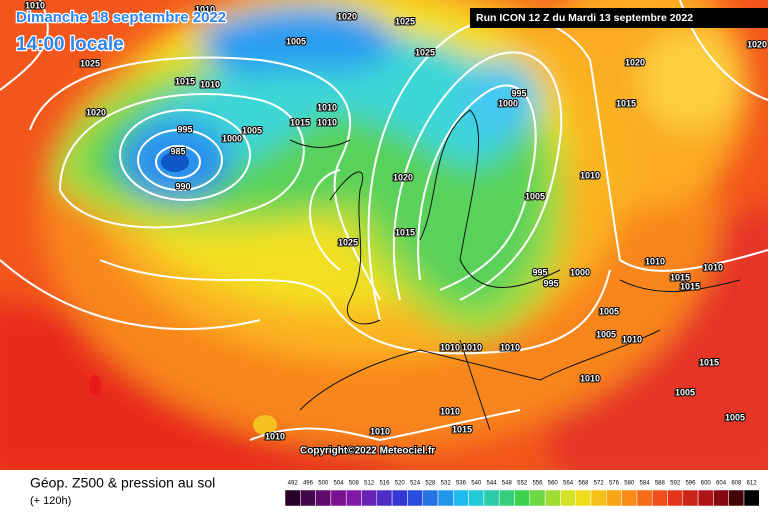  Describe the element at coordinates (367, 451) in the screenshot. I see `copyright: Copyright©2022 Meteociel.fr` at that location.